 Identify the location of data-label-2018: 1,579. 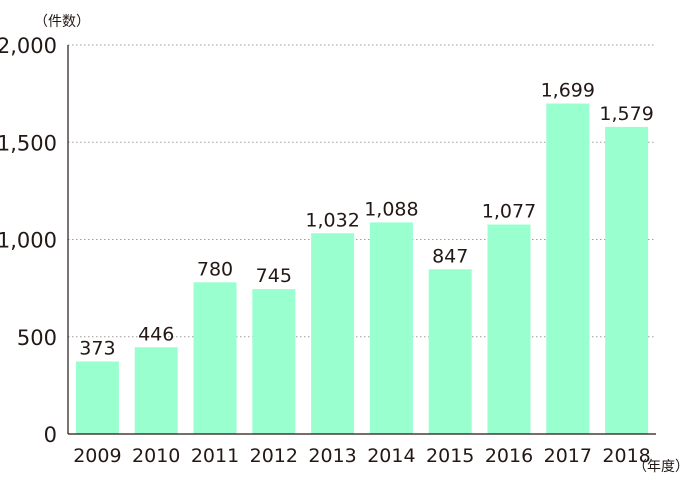
(626, 114).